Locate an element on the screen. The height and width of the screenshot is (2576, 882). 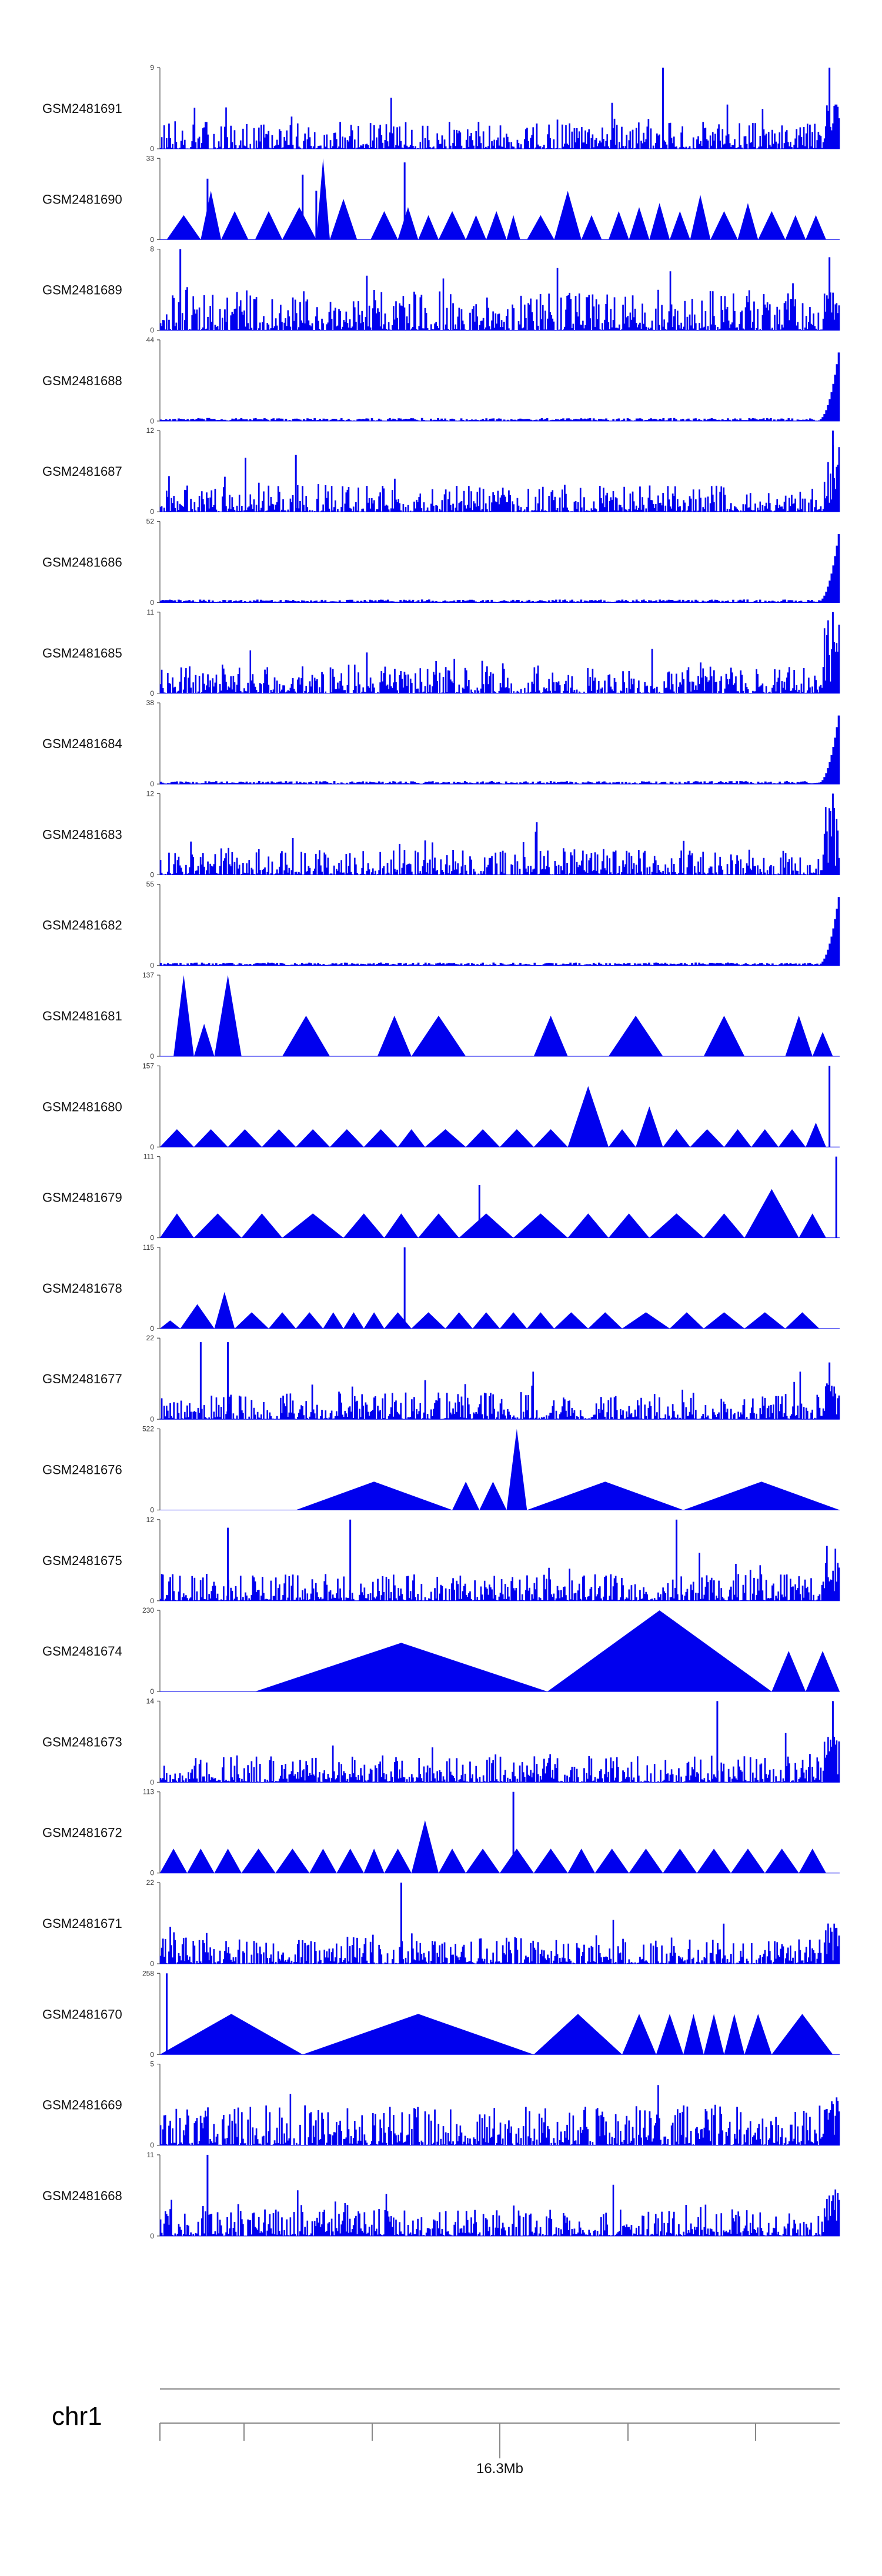
track-GSM2481679: GSM2481679 111 0 is located at coordinates (441, 1197).